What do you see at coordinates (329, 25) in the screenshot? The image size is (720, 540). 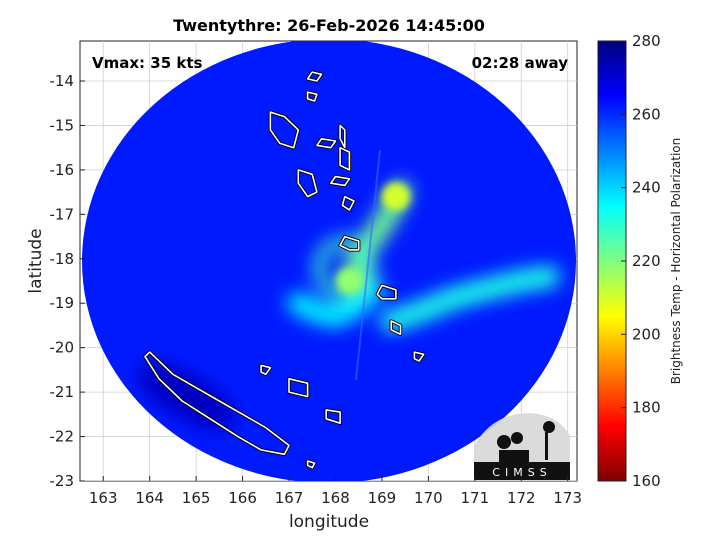 I see `chart-title: Twentythre: 26-Feb-2026 14:45:00` at bounding box center [329, 25].